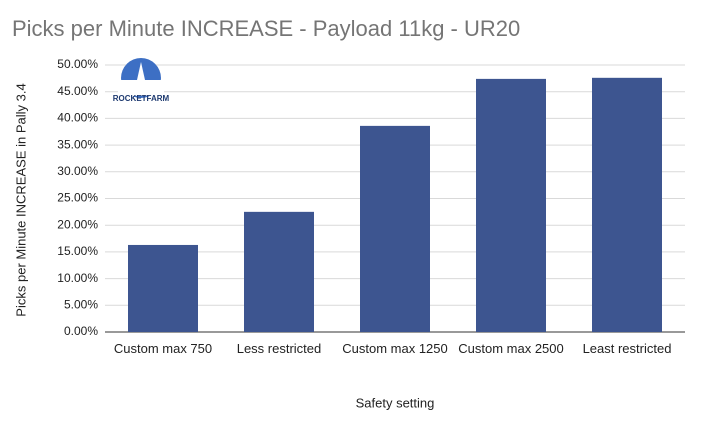  What do you see at coordinates (77, 251) in the screenshot?
I see `y-tick-label: 15.00%` at bounding box center [77, 251].